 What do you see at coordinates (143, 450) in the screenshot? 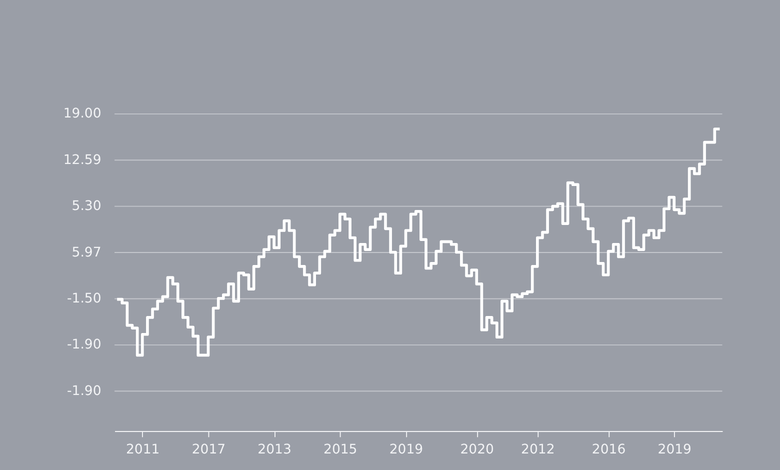
I see `x-tick-label: 2011` at bounding box center [143, 450].